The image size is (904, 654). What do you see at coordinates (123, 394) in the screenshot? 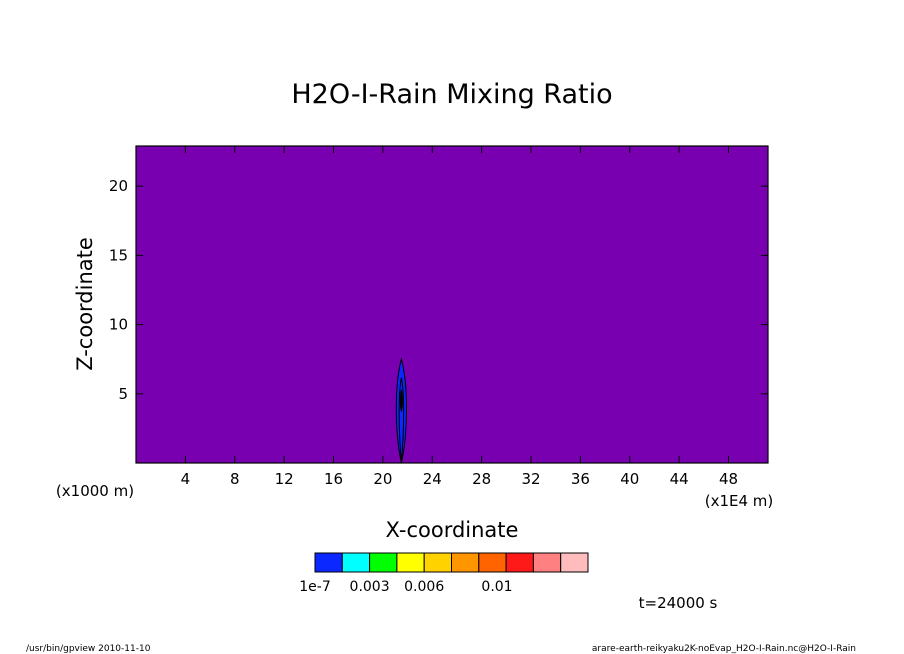
I see `y-tick-label: 5` at bounding box center [123, 394].